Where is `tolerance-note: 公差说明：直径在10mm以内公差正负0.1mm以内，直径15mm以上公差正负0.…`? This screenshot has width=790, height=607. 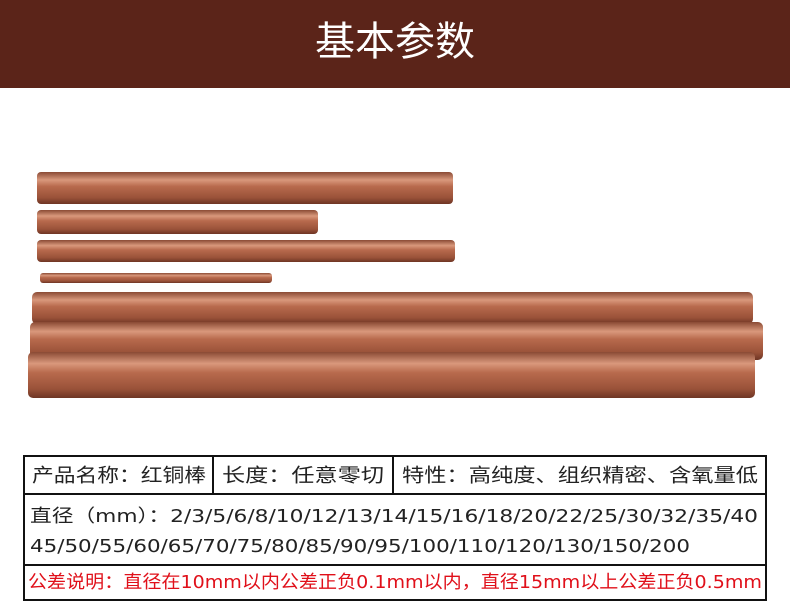
tolerance-note: 公差说明：直径在10mm以内公差正负0.1mm以内，直径15mm以上公差正负0.… is located at coordinates (395, 582).